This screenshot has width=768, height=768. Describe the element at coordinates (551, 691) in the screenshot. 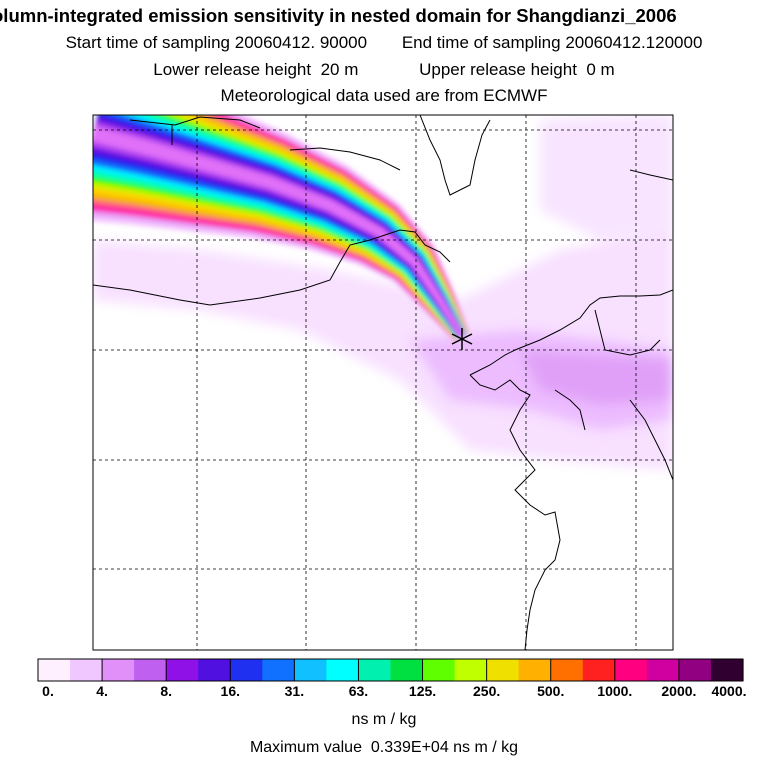

I see `legend-tick-label: 500.` at that location.